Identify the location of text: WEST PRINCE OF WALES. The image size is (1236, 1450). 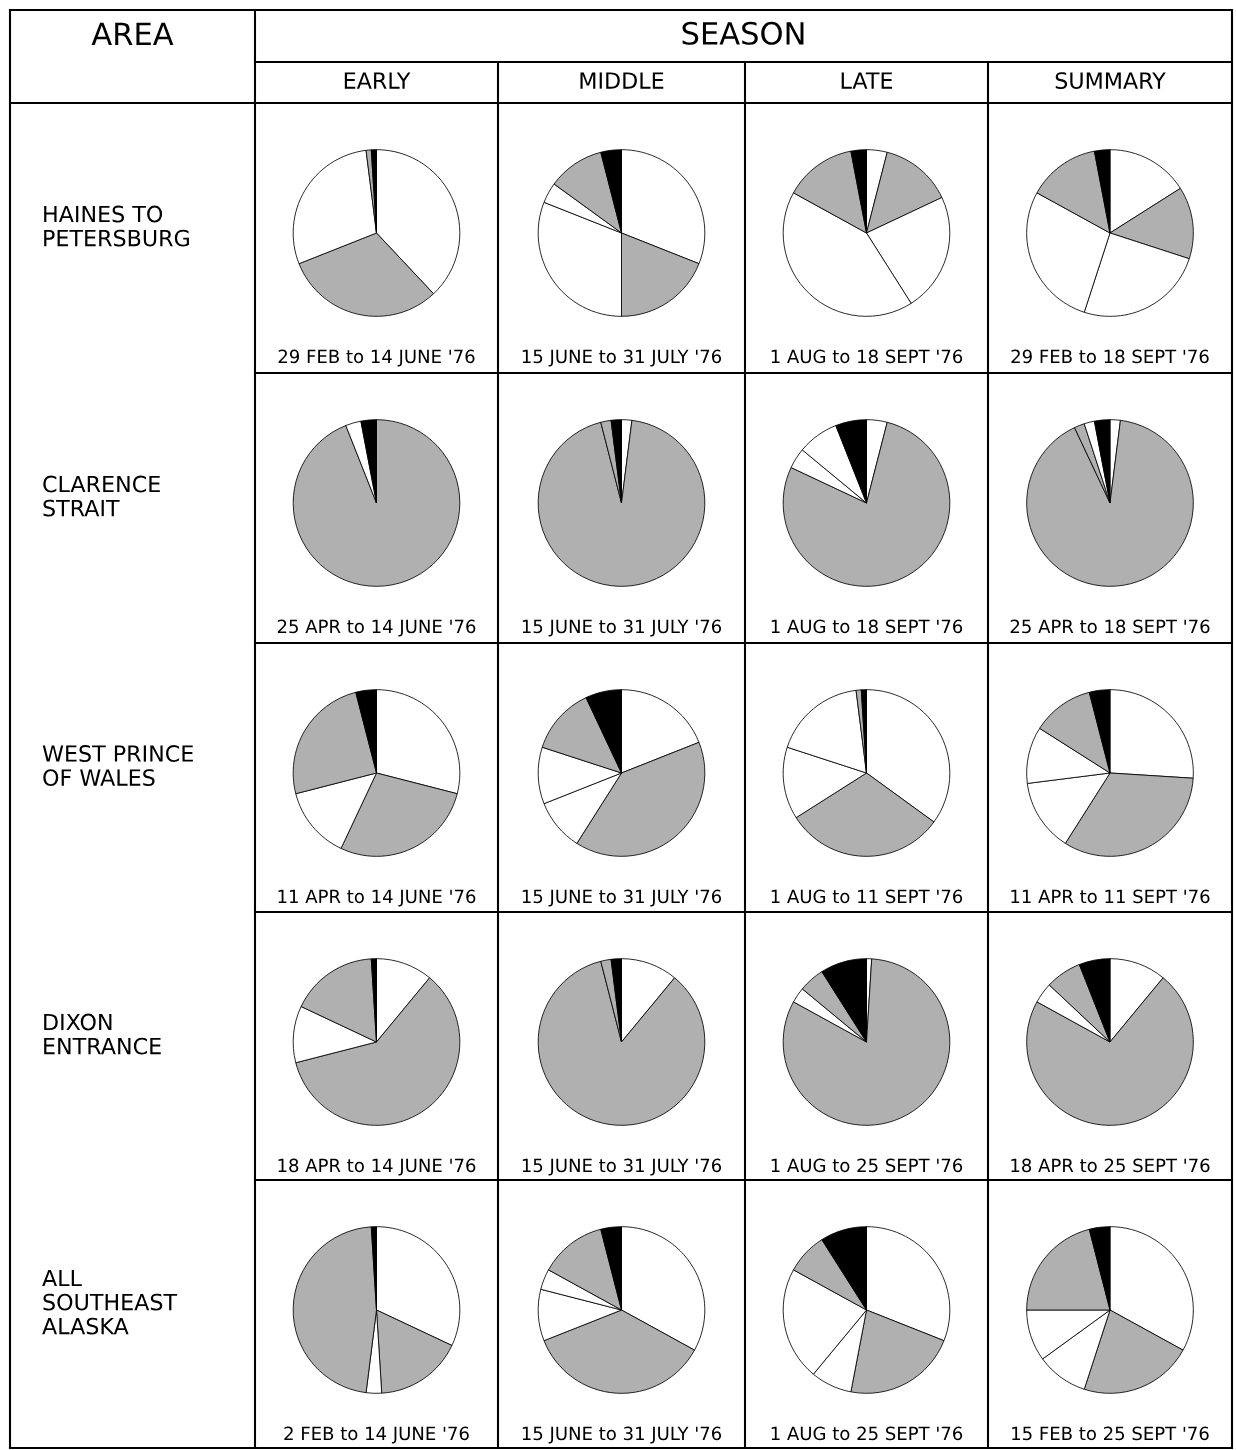
(117, 765).